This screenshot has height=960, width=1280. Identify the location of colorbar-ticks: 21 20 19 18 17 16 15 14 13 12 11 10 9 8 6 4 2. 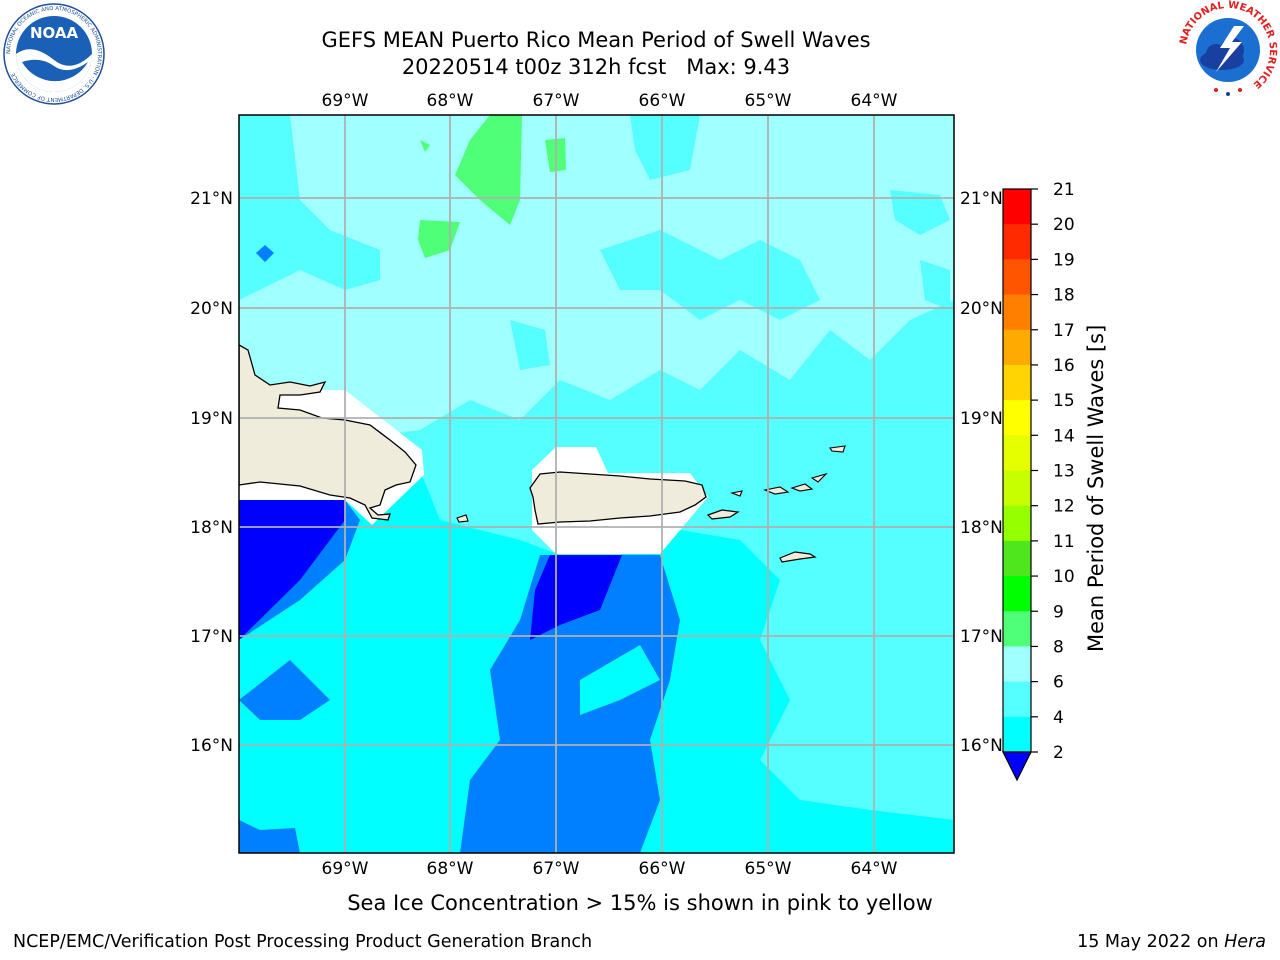
(1053, 471).